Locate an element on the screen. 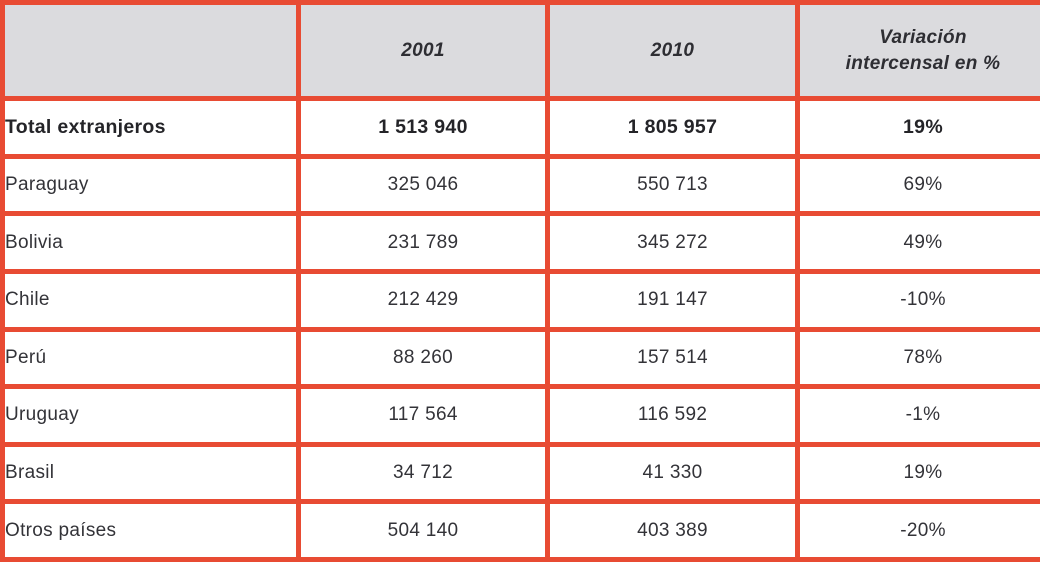 This screenshot has height=562, width=1040. value-2010: 157 514 is located at coordinates (672, 358).